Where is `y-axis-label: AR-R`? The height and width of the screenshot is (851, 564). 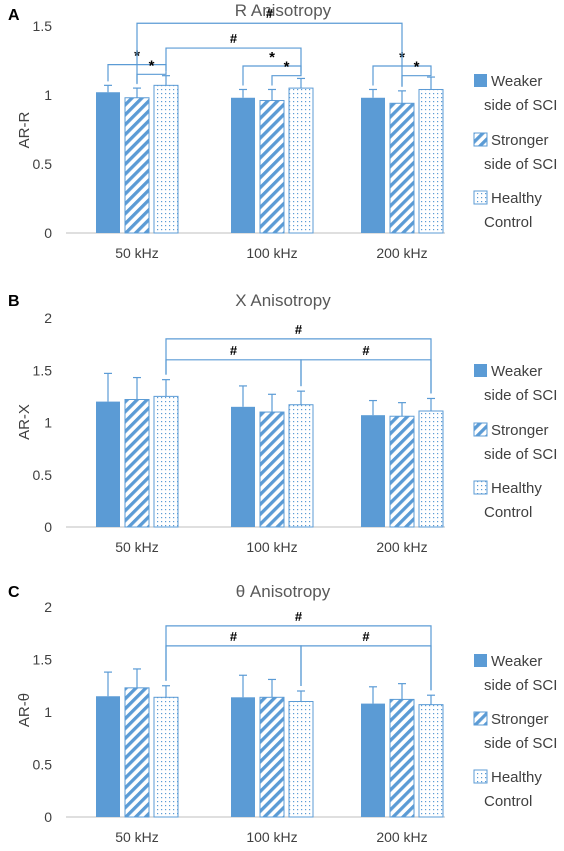 y-axis-label: AR-R is located at coordinates (24, 130).